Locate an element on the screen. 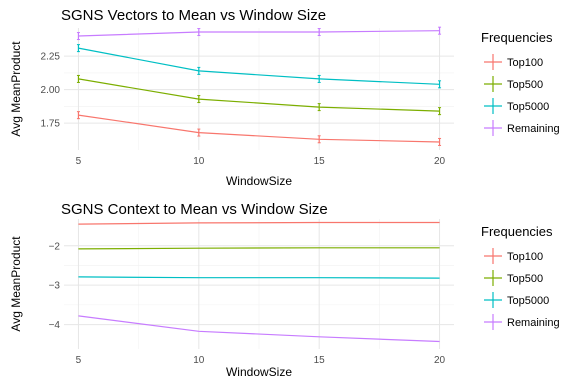 The height and width of the screenshot is (390, 573). chart-title: SGNS Vectors to Mean vs Window Size is located at coordinates (193, 15).